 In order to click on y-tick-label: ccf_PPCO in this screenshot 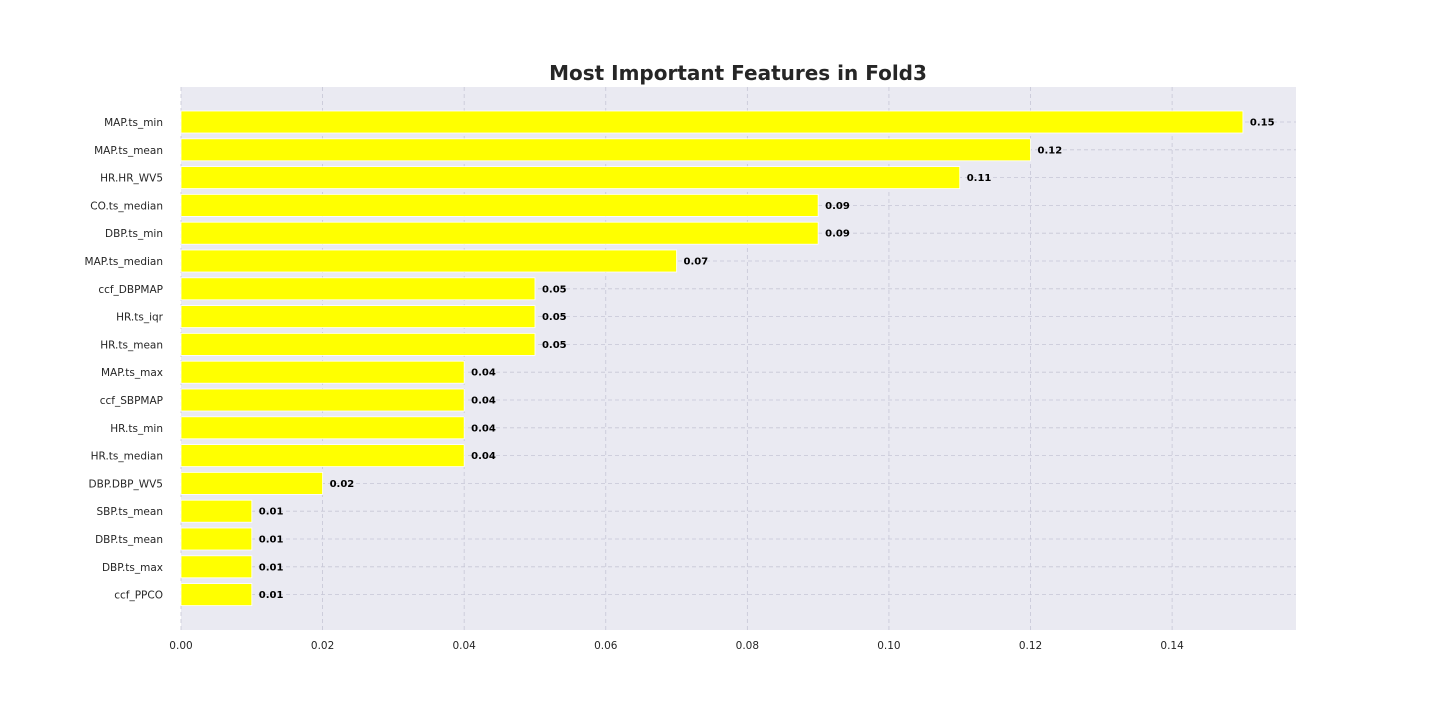, I will do `click(138, 596)`.